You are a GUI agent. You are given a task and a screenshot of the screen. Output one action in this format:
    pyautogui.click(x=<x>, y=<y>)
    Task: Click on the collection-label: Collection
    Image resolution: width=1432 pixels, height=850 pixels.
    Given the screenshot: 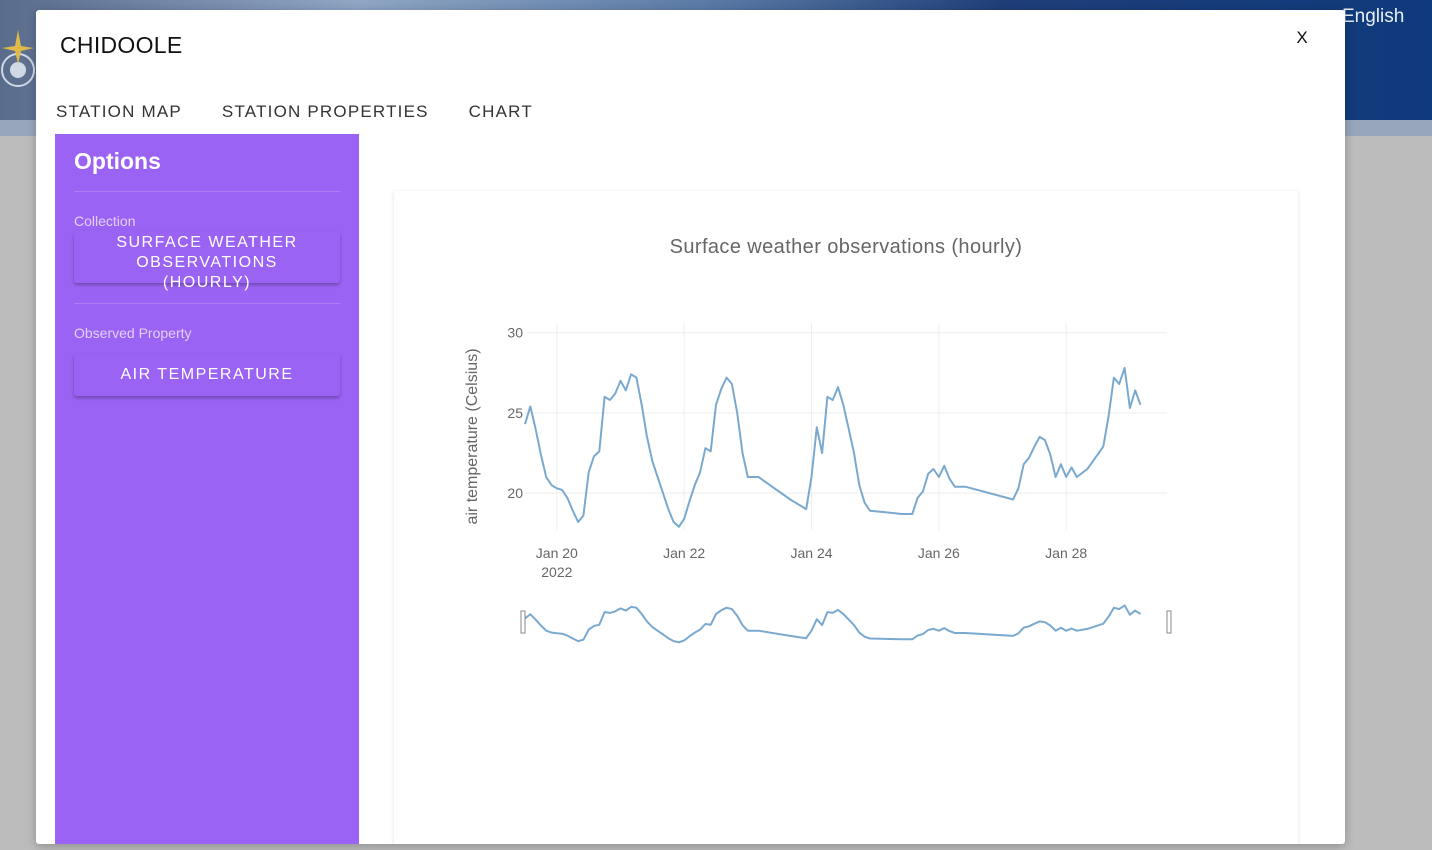 What is the action you would take?
    pyautogui.click(x=105, y=221)
    